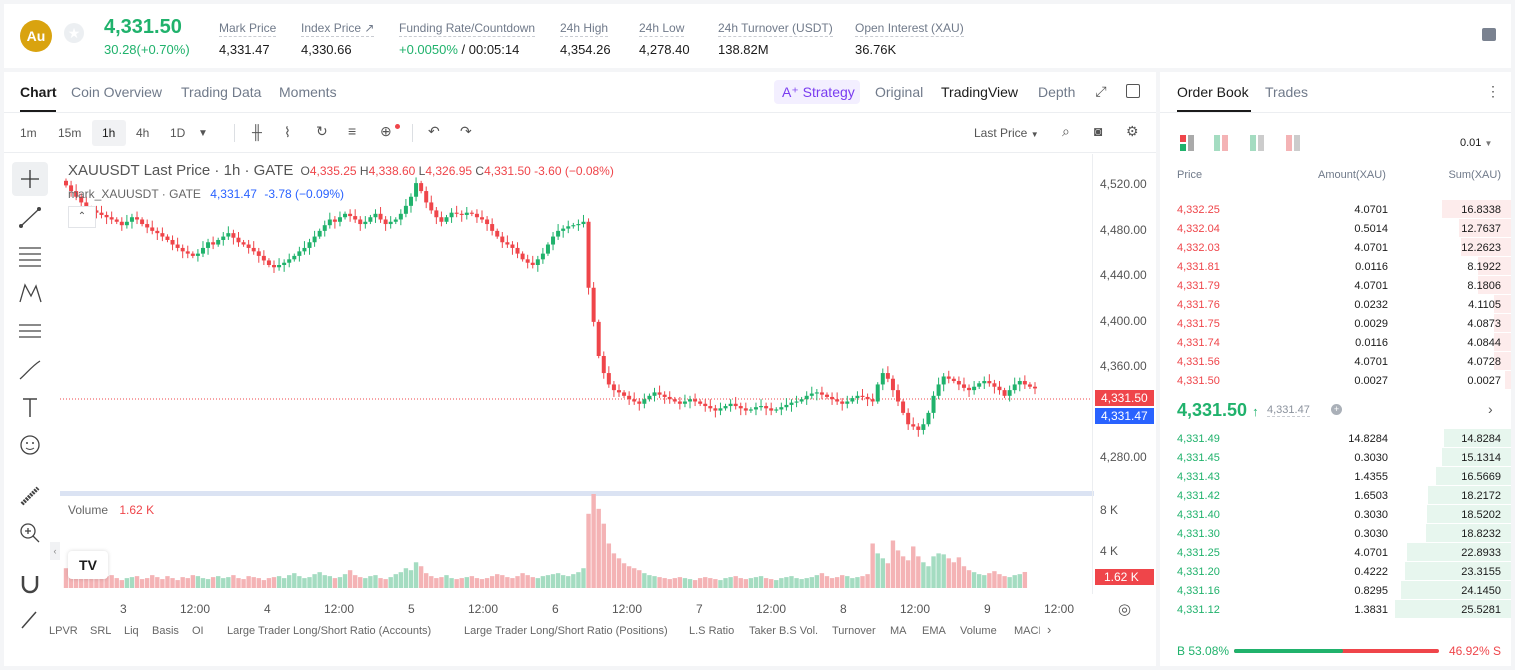 Image resolution: width=1515 pixels, height=670 pixels. Describe the element at coordinates (30, 255) in the screenshot. I see `horizontal-lines-icon` at that location.